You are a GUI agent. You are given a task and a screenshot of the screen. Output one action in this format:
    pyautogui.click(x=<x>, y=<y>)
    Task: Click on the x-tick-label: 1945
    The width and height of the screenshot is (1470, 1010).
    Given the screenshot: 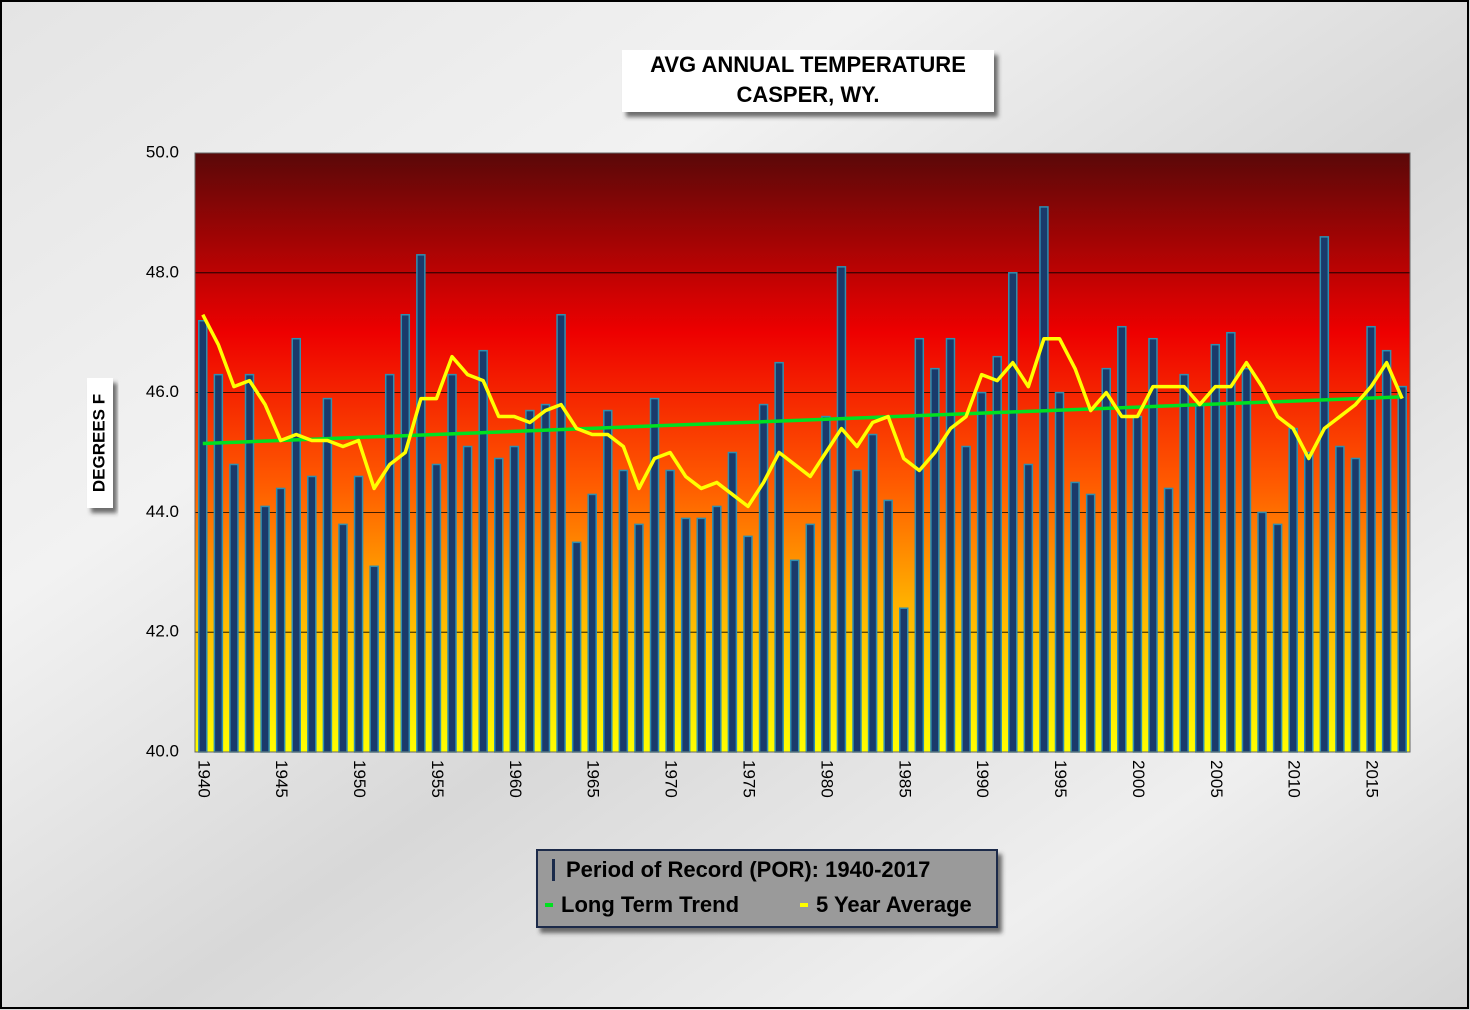 What is the action you would take?
    pyautogui.click(x=281, y=779)
    